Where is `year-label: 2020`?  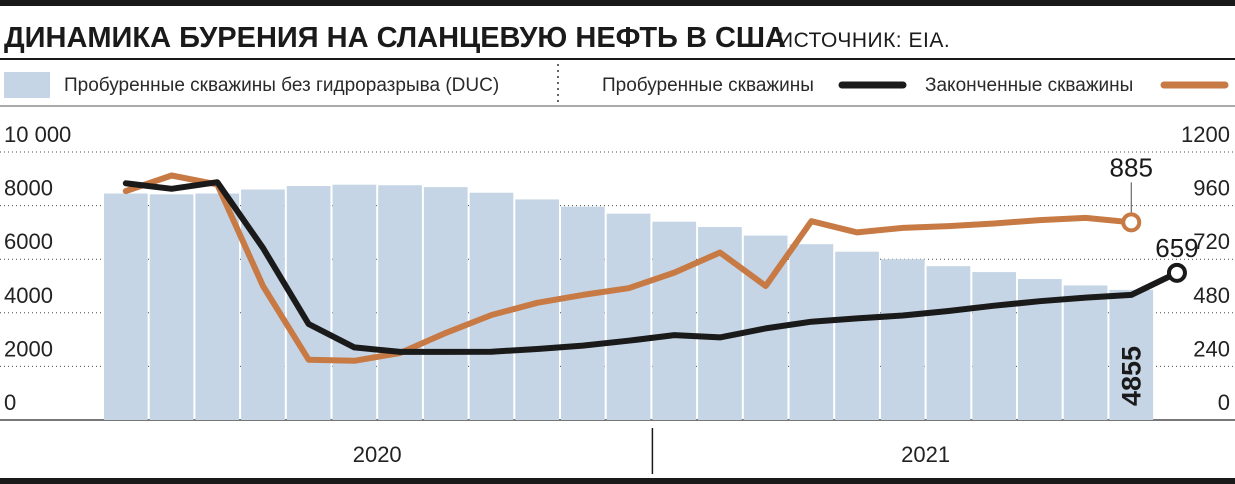
year-label: 2020 is located at coordinates (377, 454).